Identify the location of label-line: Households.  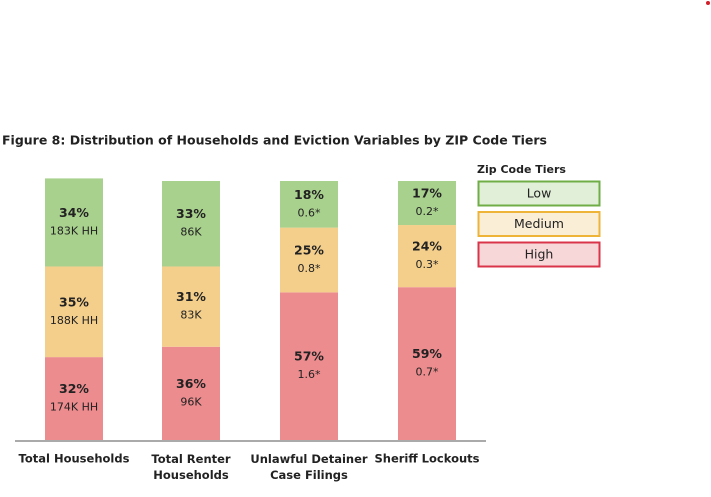
(191, 475).